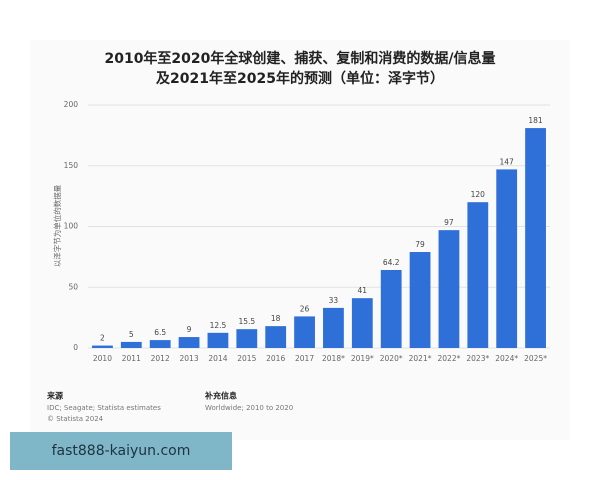 Image resolution: width=600 pixels, height=480 pixels. What do you see at coordinates (299, 58) in the screenshot?
I see `chart-title: 2010年至2020年全球创建、捕获、复制和消费的数据/信息量` at bounding box center [299, 58].